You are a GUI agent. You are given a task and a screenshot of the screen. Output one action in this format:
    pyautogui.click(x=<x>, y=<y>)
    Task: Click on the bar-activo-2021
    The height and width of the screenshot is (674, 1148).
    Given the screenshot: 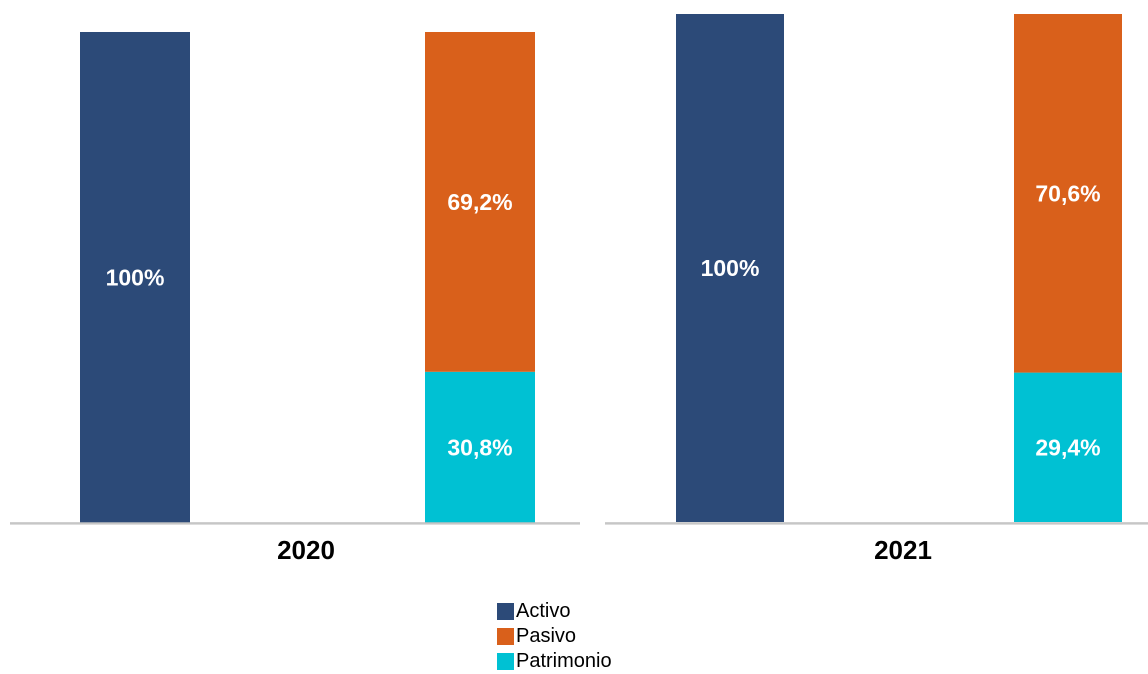 What is the action you would take?
    pyautogui.click(x=730, y=268)
    